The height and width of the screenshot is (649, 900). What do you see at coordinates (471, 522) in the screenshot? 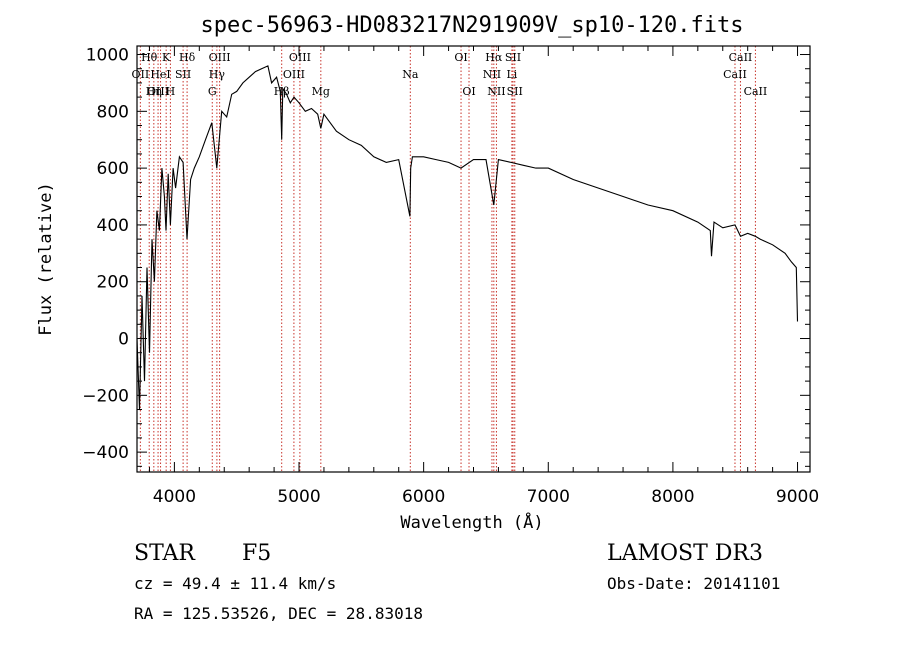
I see `x-axis-label: Wavelength (Å)` at bounding box center [471, 522].